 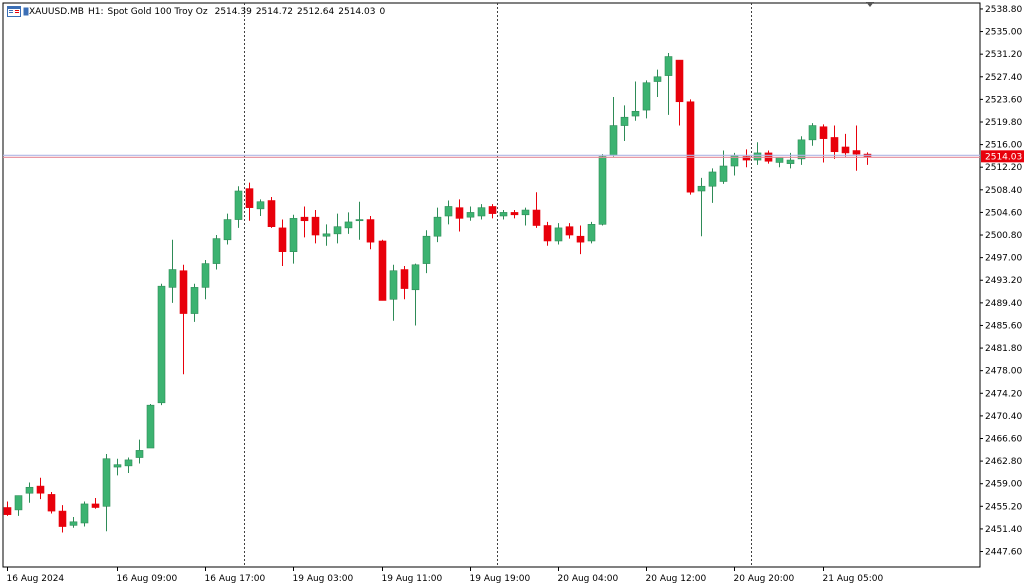 What do you see at coordinates (357, 12) in the screenshot?
I see `close-value: 2514.03` at bounding box center [357, 12].